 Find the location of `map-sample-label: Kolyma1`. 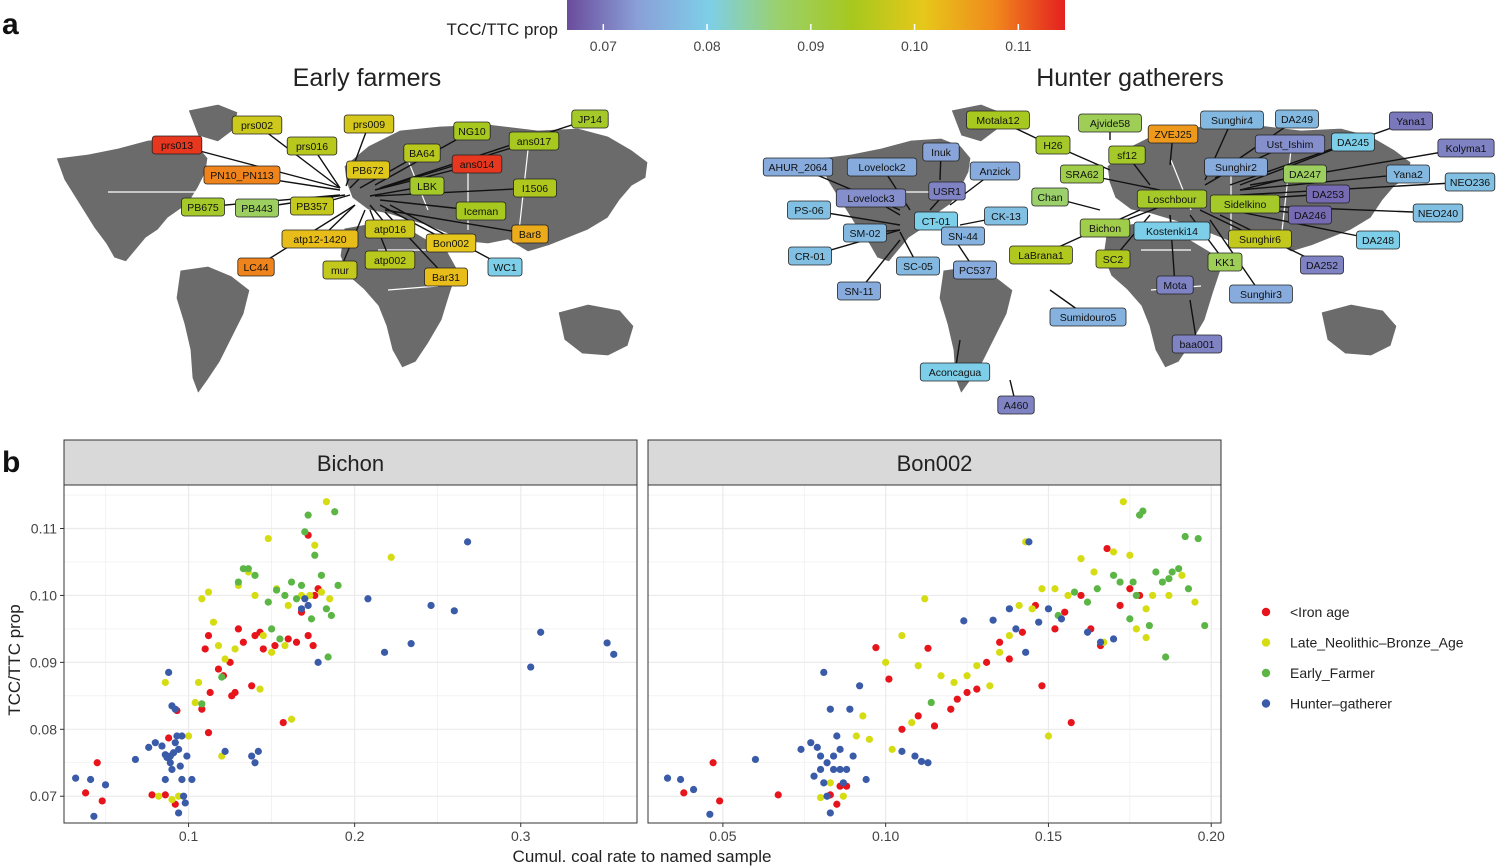

map-sample-label: Kolyma1 is located at coordinates (1466, 148).